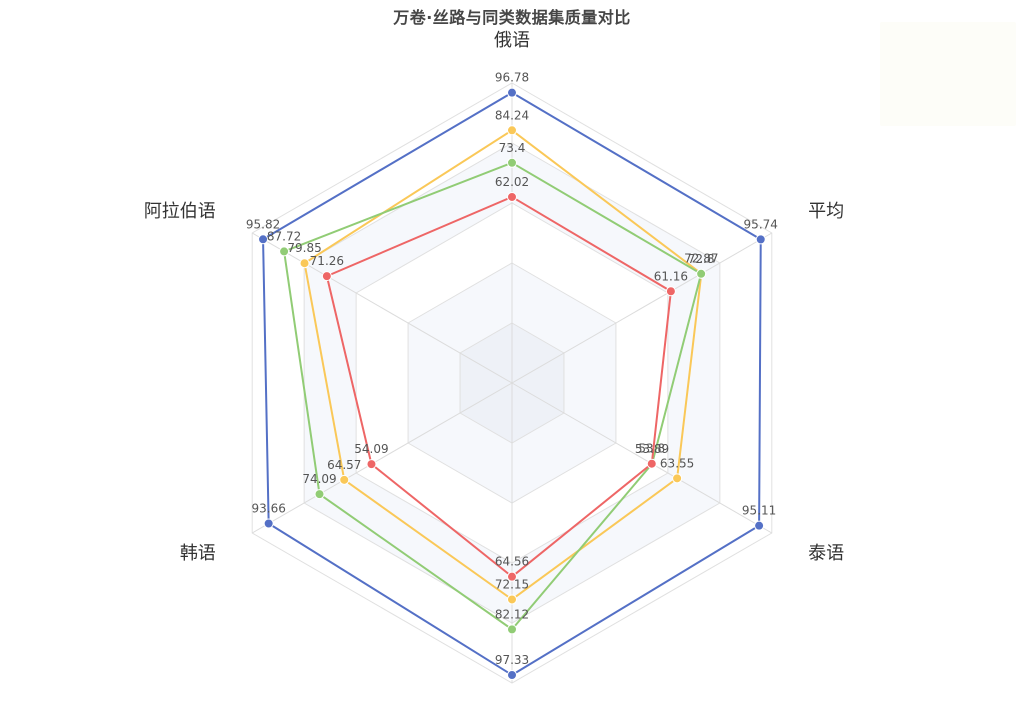 The height and width of the screenshot is (724, 1024). What do you see at coordinates (948, 74) in the screenshot?
I see `legend-box` at bounding box center [948, 74].